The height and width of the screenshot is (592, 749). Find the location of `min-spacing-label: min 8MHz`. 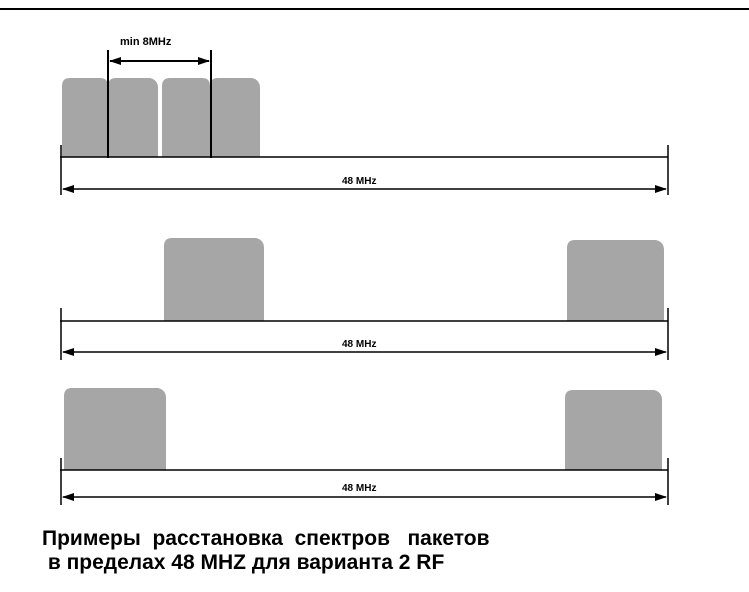

min-spacing-label: min 8MHz is located at coordinates (146, 42).